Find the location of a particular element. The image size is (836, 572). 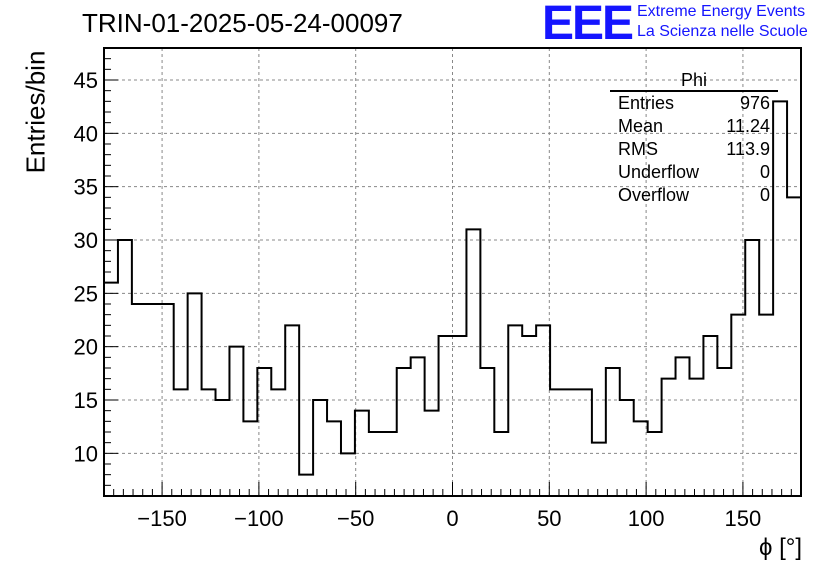

stats-label: Overflow is located at coordinates (654, 195).